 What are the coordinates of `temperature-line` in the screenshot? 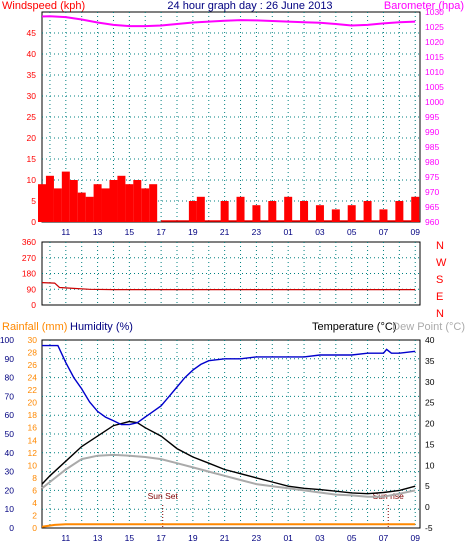 It's located at (228, 457).